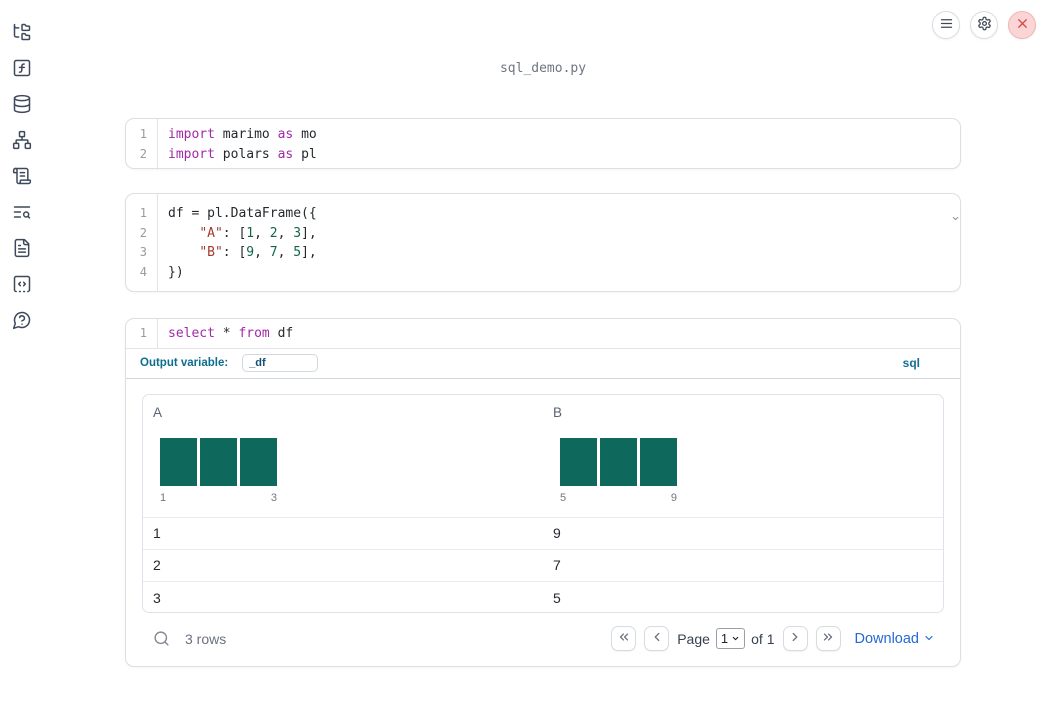  Describe the element at coordinates (543, 597) in the screenshot. I see `table-row: 3 5` at that location.